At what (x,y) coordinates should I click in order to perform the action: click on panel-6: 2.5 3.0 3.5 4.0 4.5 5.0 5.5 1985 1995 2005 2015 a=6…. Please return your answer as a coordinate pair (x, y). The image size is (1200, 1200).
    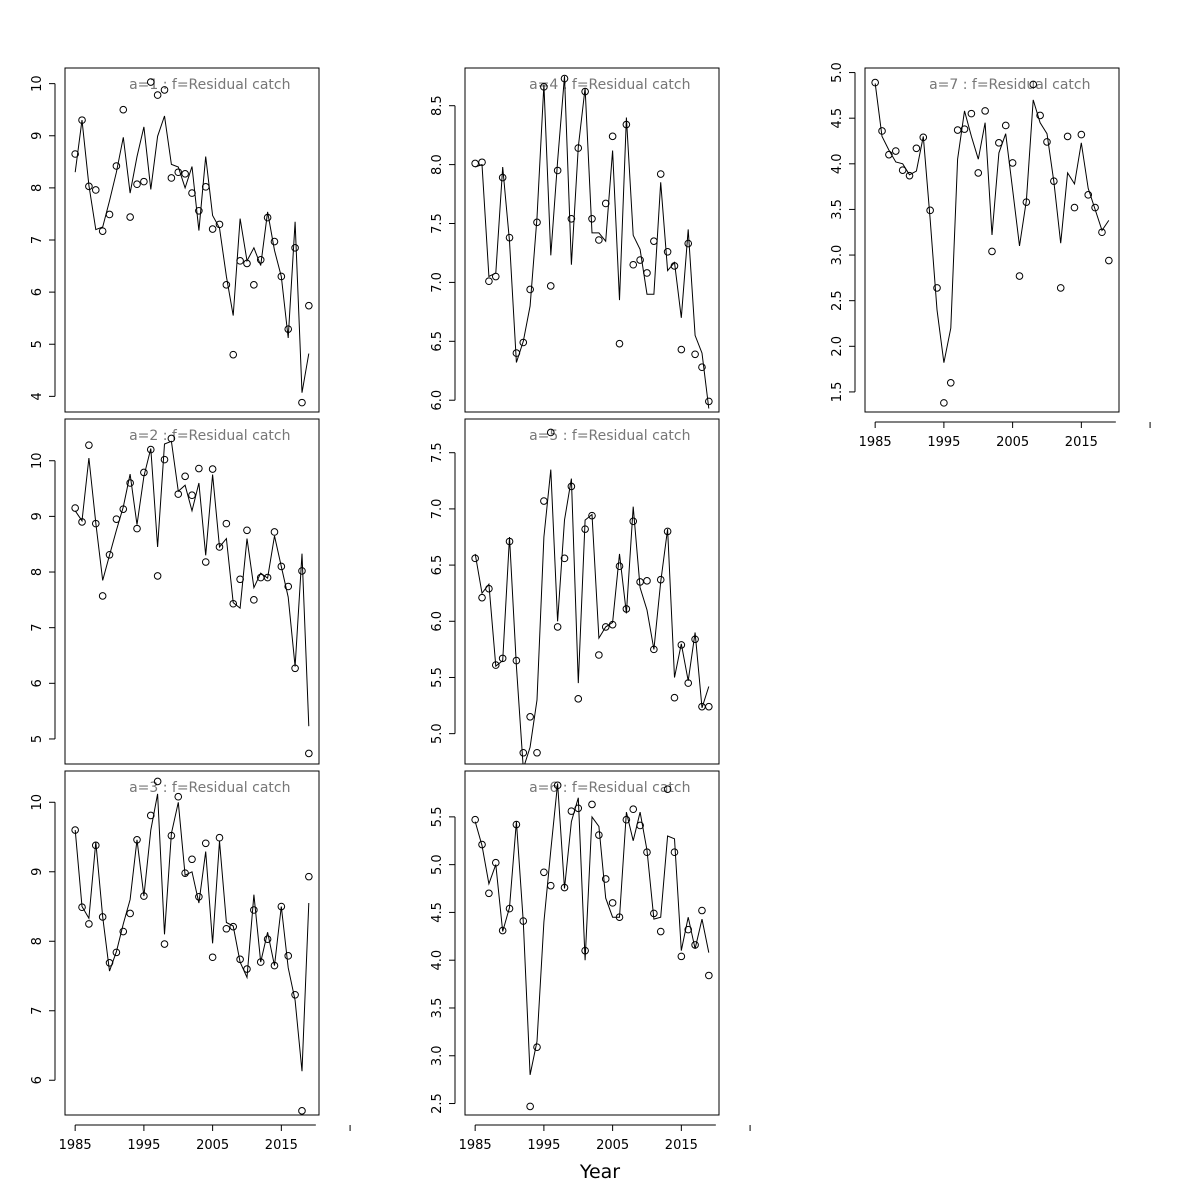
    Looking at the image, I should click on (590, 961).